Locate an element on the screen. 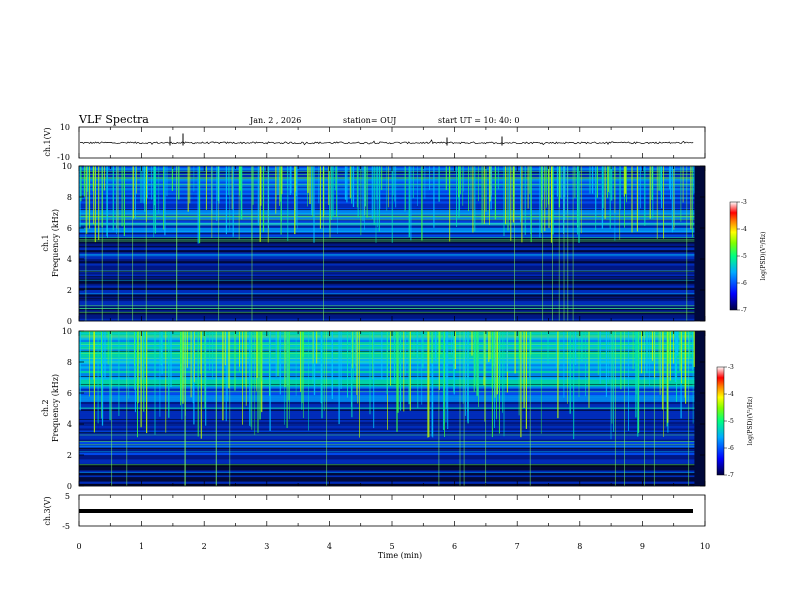 This screenshot has width=792, height=612. spectrogram2-ytick-0: 0 is located at coordinates (69, 486).